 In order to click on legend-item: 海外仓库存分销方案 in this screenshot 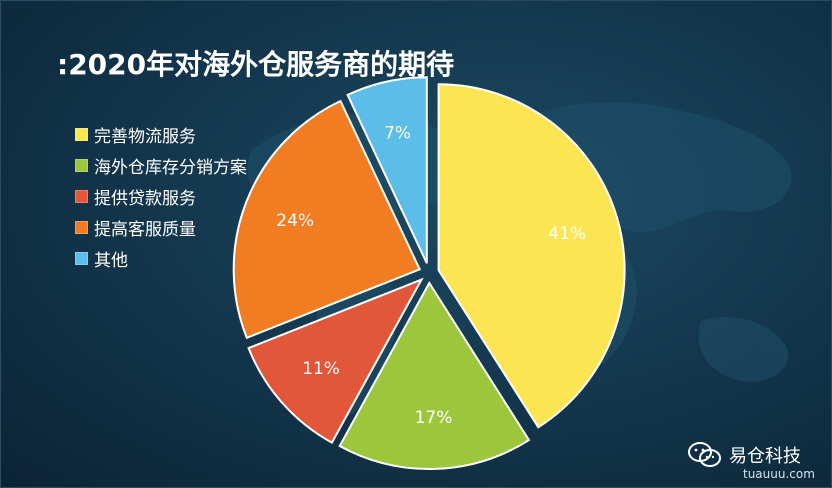, I will do `click(161, 165)`.